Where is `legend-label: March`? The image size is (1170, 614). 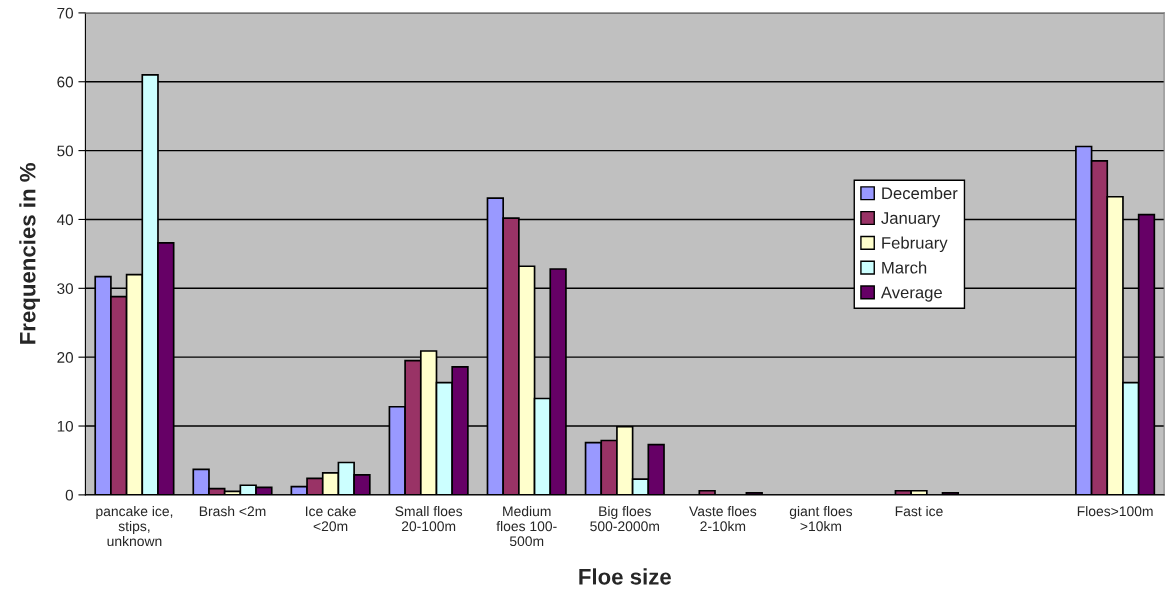 legend-label: March is located at coordinates (904, 267).